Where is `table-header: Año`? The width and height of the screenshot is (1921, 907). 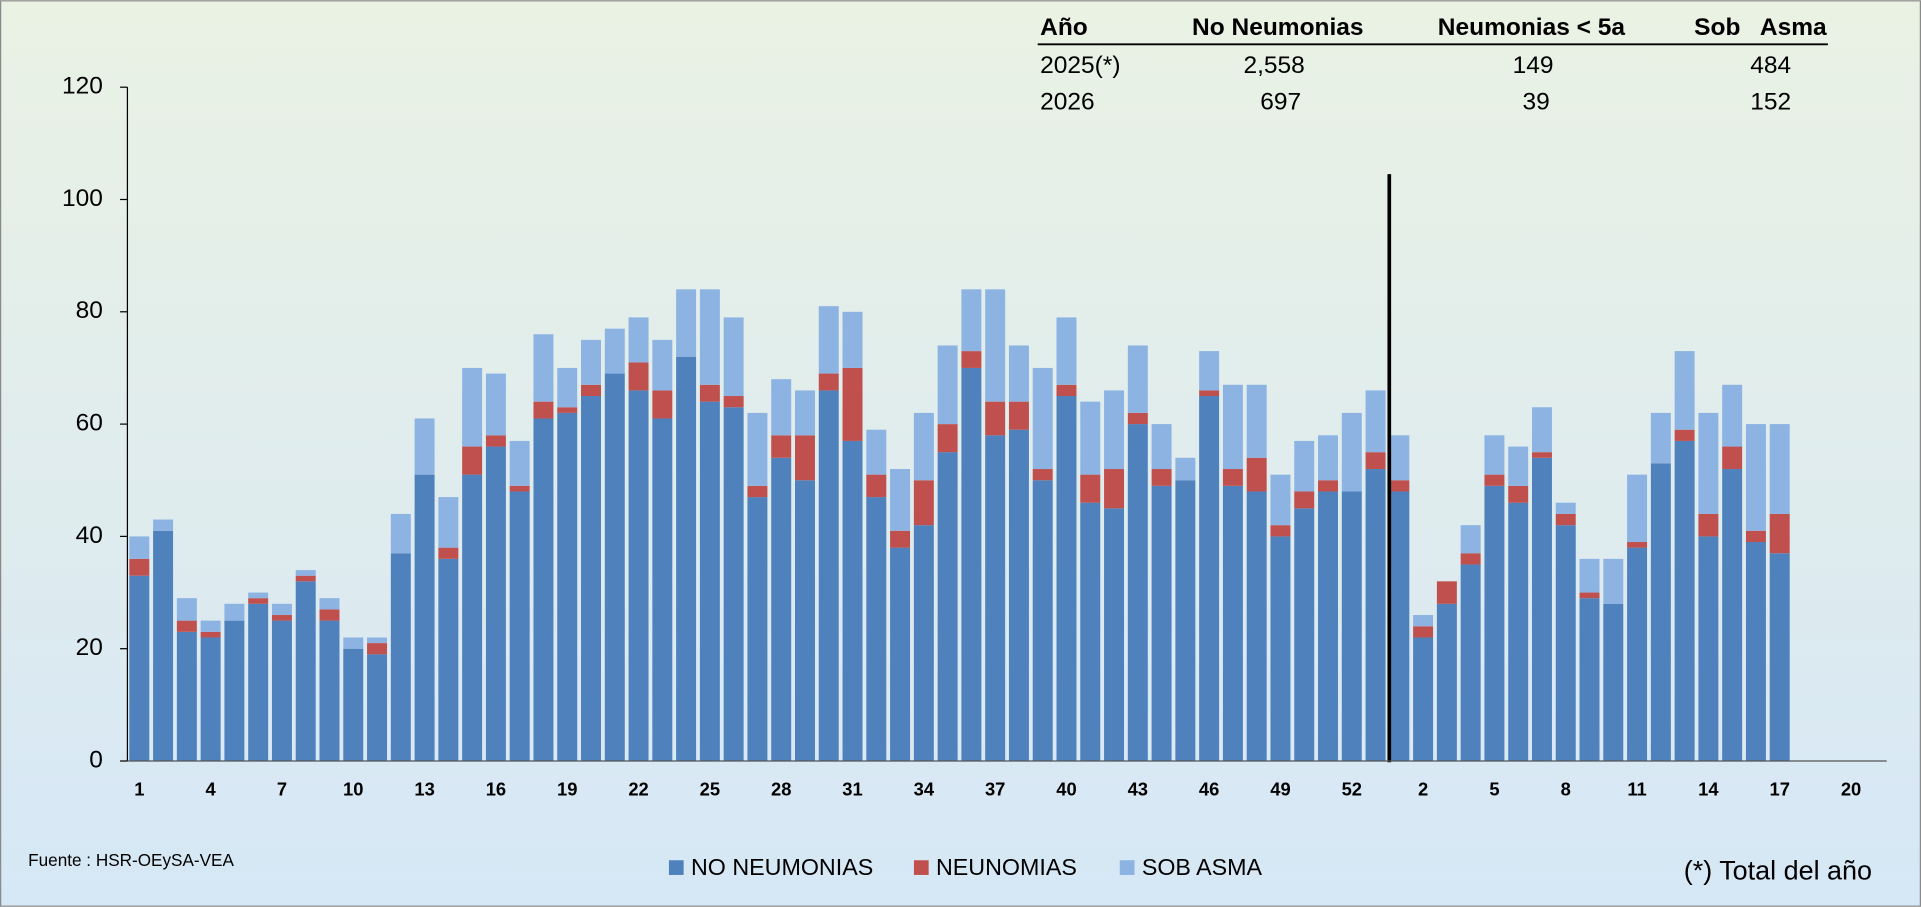
table-header: Año is located at coordinates (1064, 27).